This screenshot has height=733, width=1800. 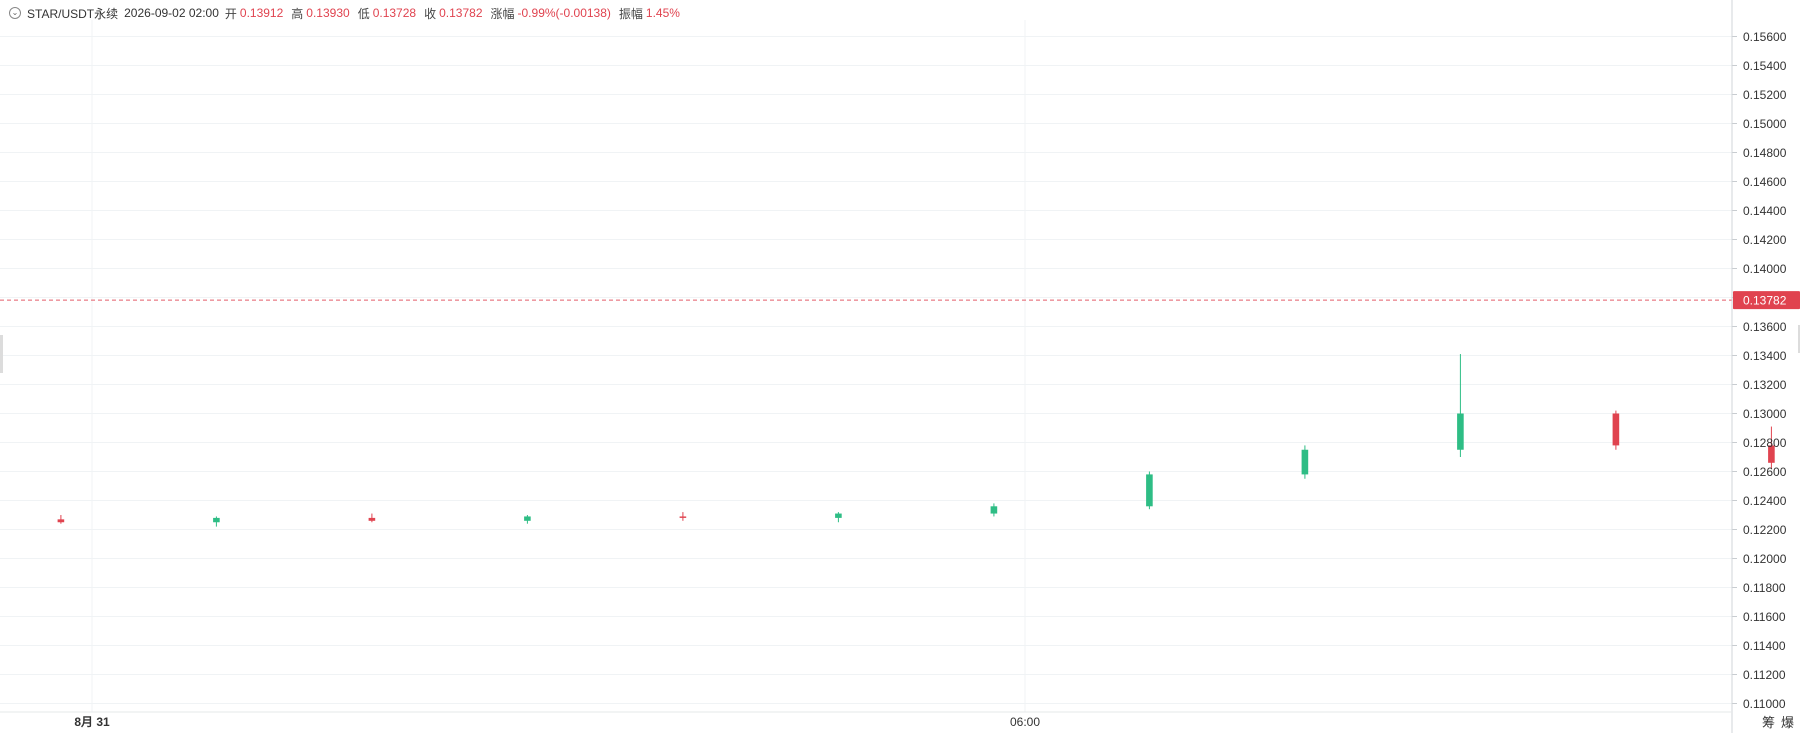 What do you see at coordinates (1765, 327) in the screenshot?
I see `y-tick-label: 0.13600` at bounding box center [1765, 327].